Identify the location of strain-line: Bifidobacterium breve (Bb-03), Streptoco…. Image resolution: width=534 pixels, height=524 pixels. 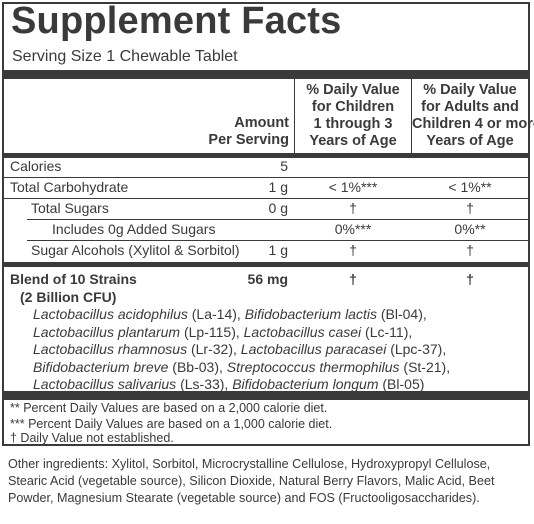
(241, 368).